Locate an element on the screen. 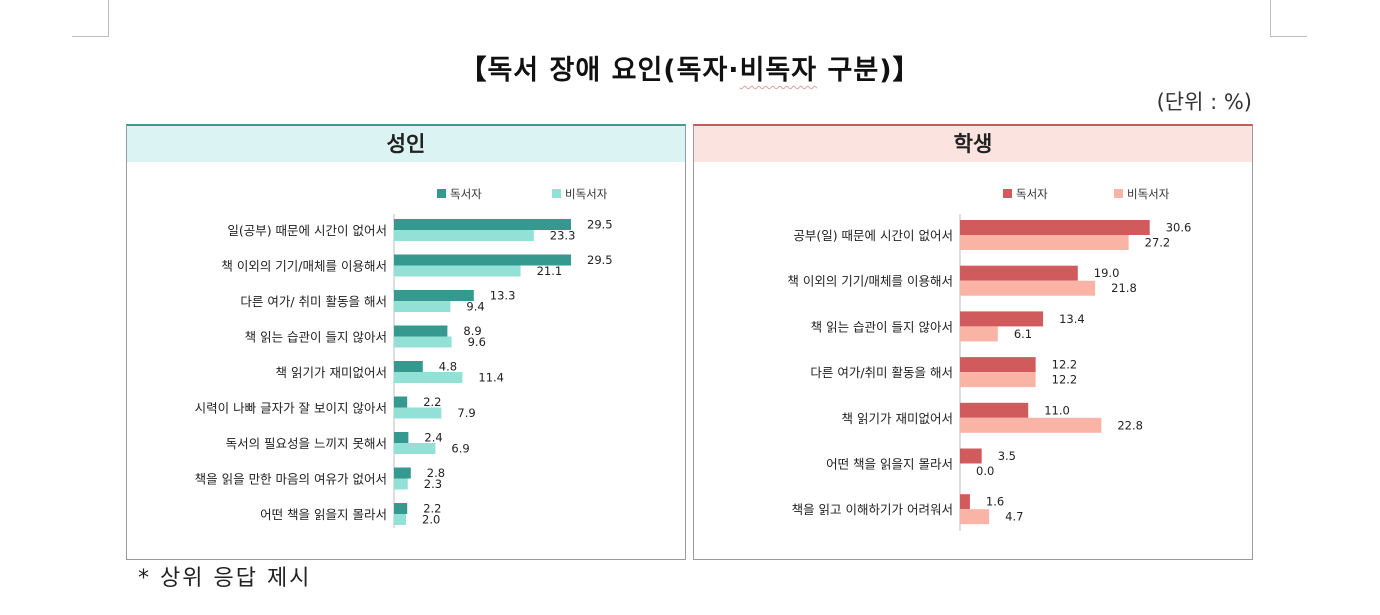 This screenshot has width=1380, height=615. data-label: 21.1 is located at coordinates (550, 271).